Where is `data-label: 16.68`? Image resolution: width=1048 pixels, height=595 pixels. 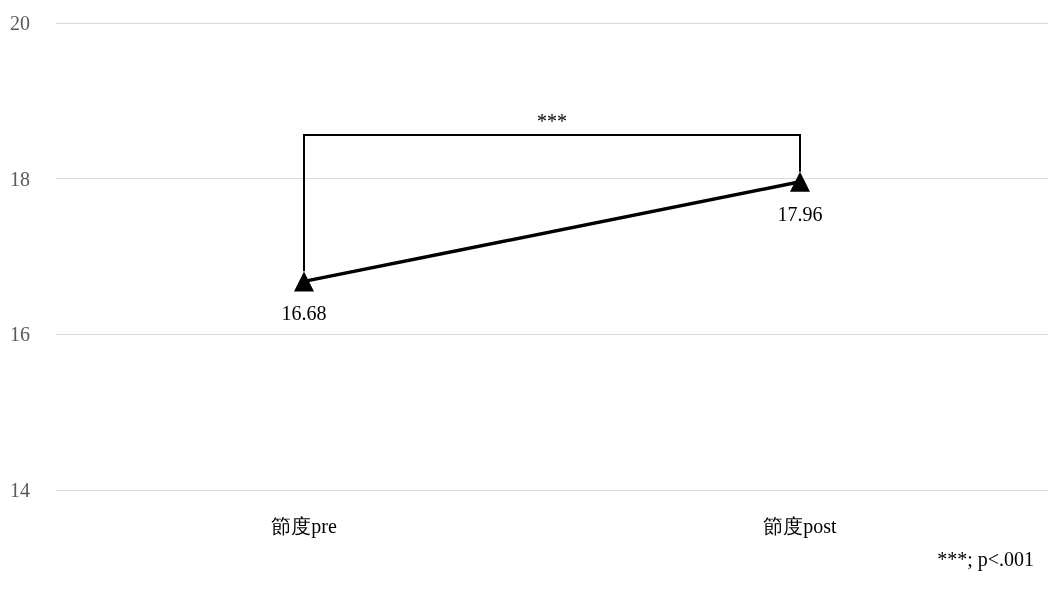
data-label: 16.68 is located at coordinates (304, 313).